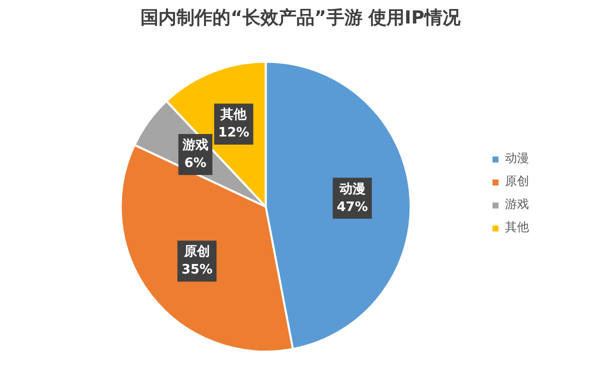 This screenshot has width=600, height=366. What do you see at coordinates (196, 252) in the screenshot?
I see `slice-label: 原创` at bounding box center [196, 252].